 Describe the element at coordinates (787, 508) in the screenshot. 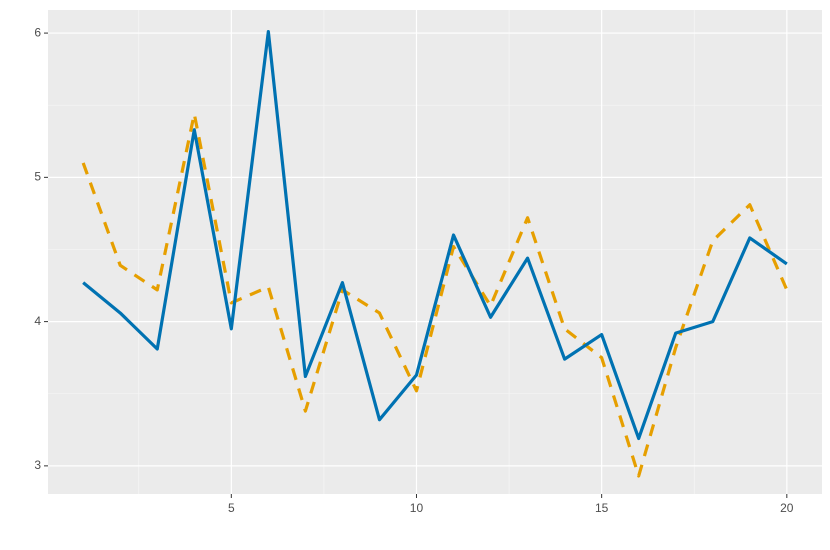

I see `x-tick-label: 20` at that location.